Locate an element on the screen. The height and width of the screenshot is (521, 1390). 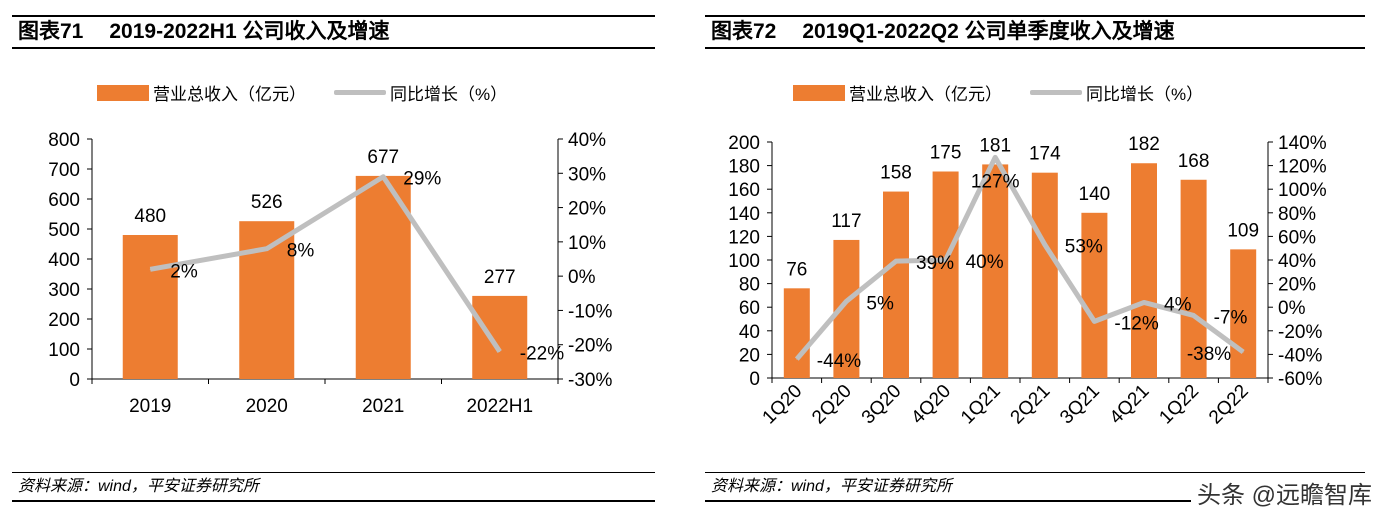
x-tick-label: 2Q20 is located at coordinates (832, 405).